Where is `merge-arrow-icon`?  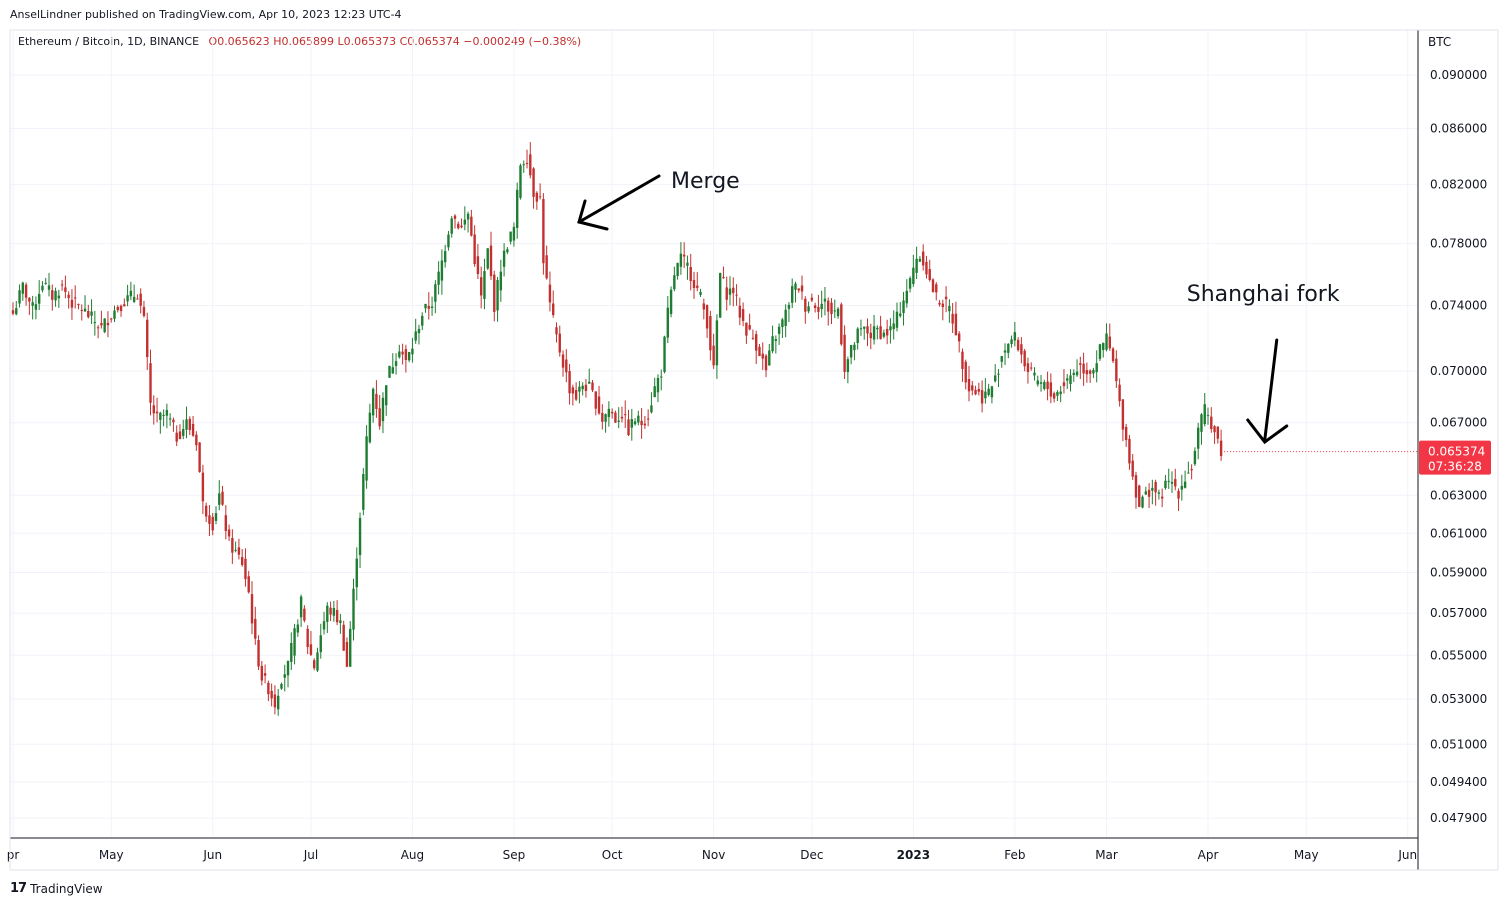 merge-arrow-icon is located at coordinates (619, 199).